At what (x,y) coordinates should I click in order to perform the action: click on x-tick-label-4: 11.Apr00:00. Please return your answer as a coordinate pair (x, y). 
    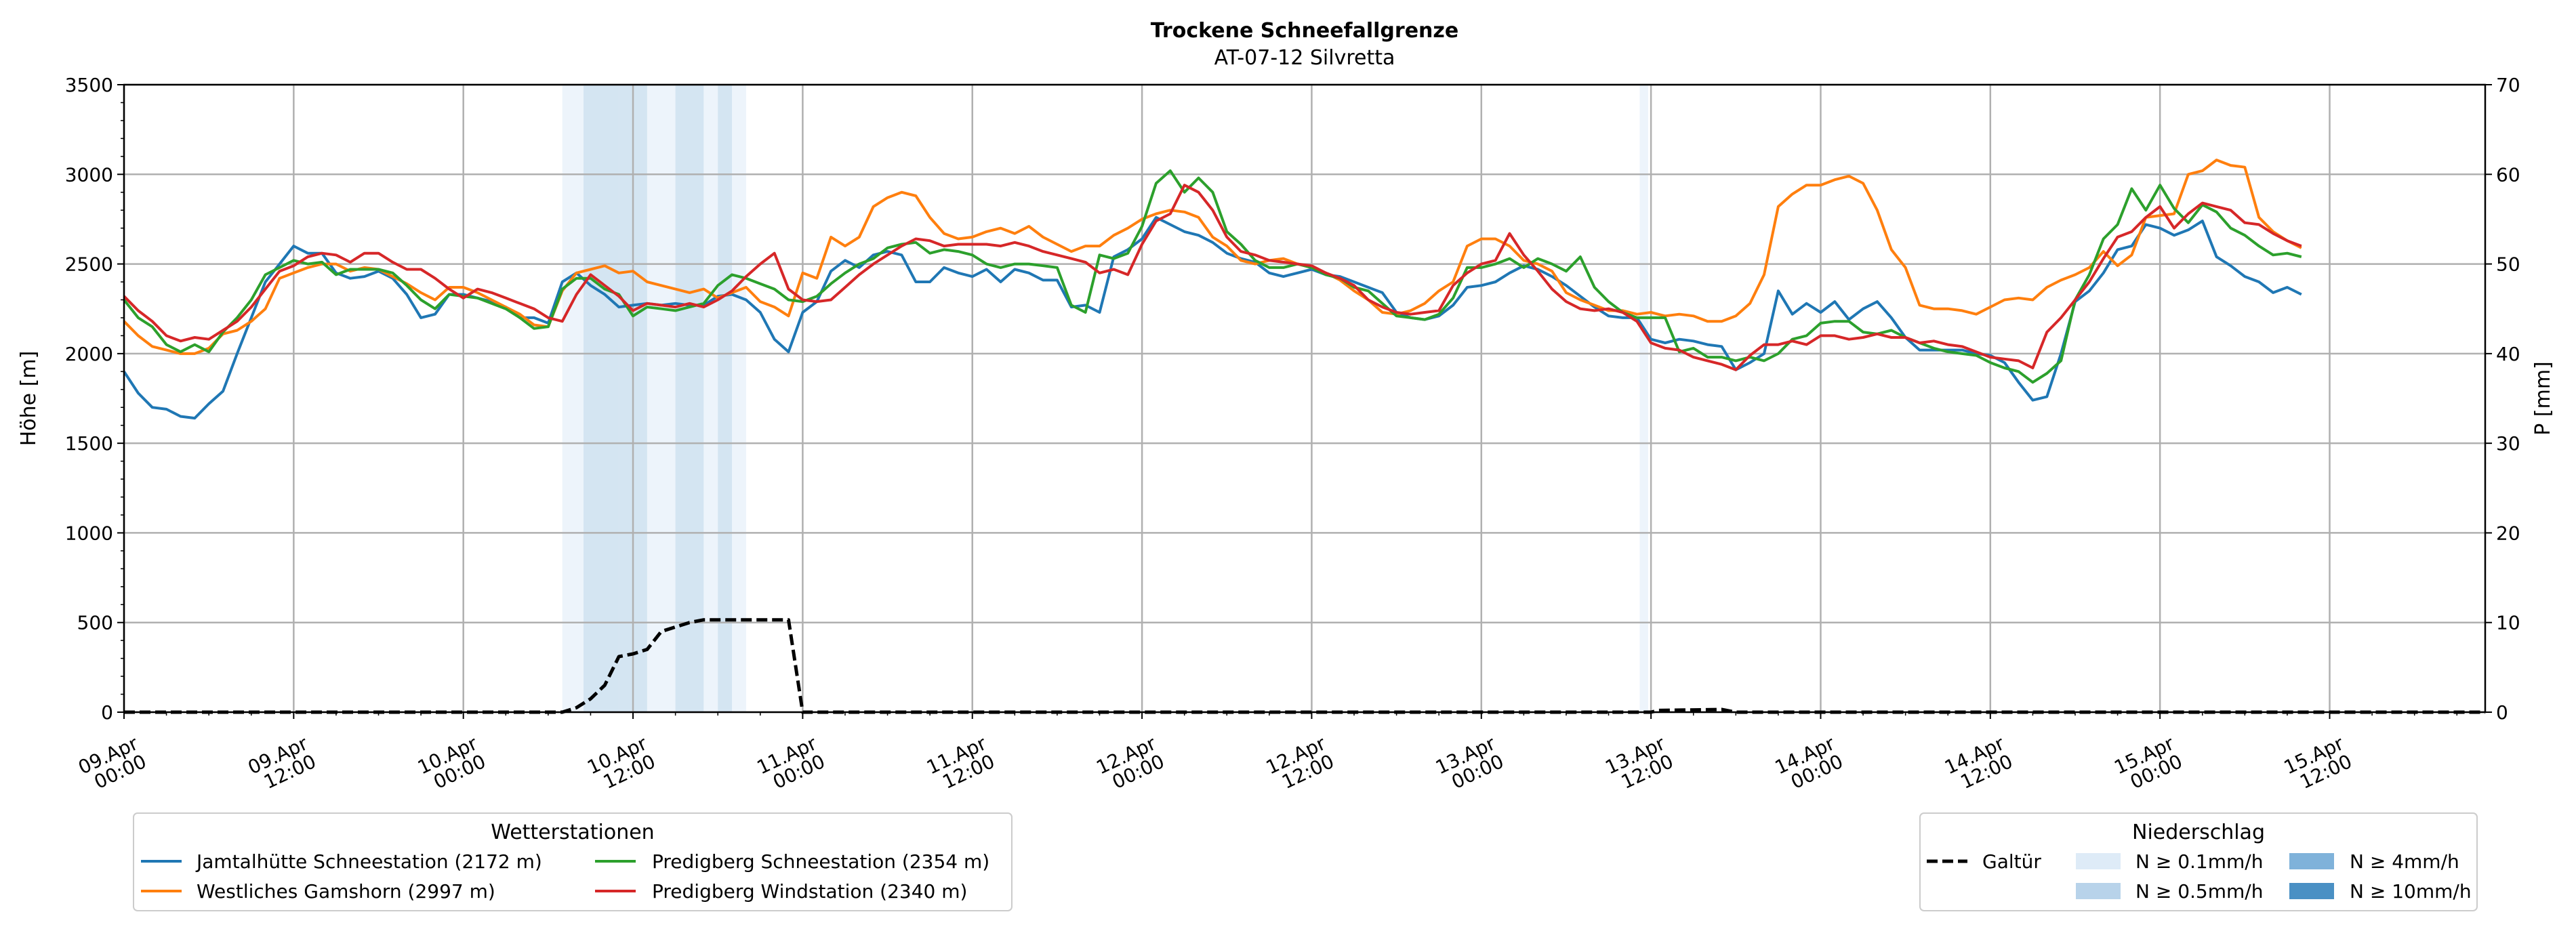
    Looking at the image, I should click on (791, 764).